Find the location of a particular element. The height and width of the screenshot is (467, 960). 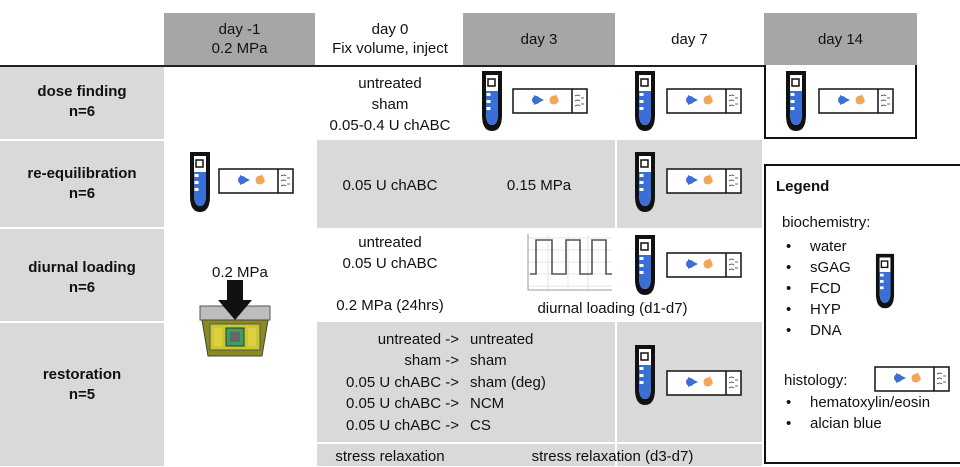

legend-histology-item: alcian blue is located at coordinates (858, 423).